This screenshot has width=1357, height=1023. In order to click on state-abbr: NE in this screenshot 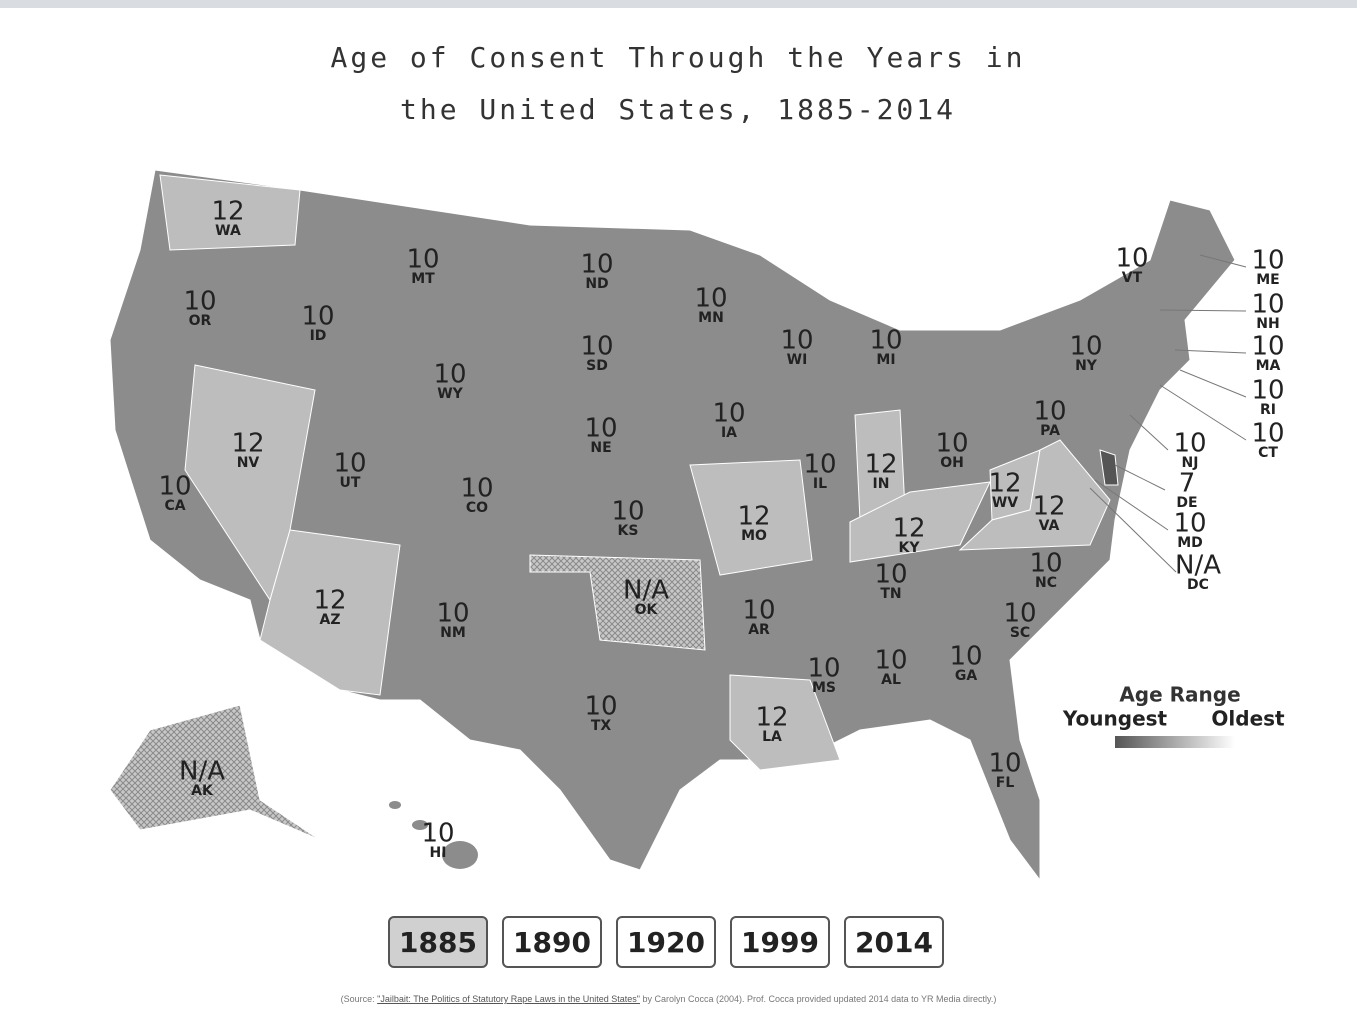, I will do `click(600, 448)`.